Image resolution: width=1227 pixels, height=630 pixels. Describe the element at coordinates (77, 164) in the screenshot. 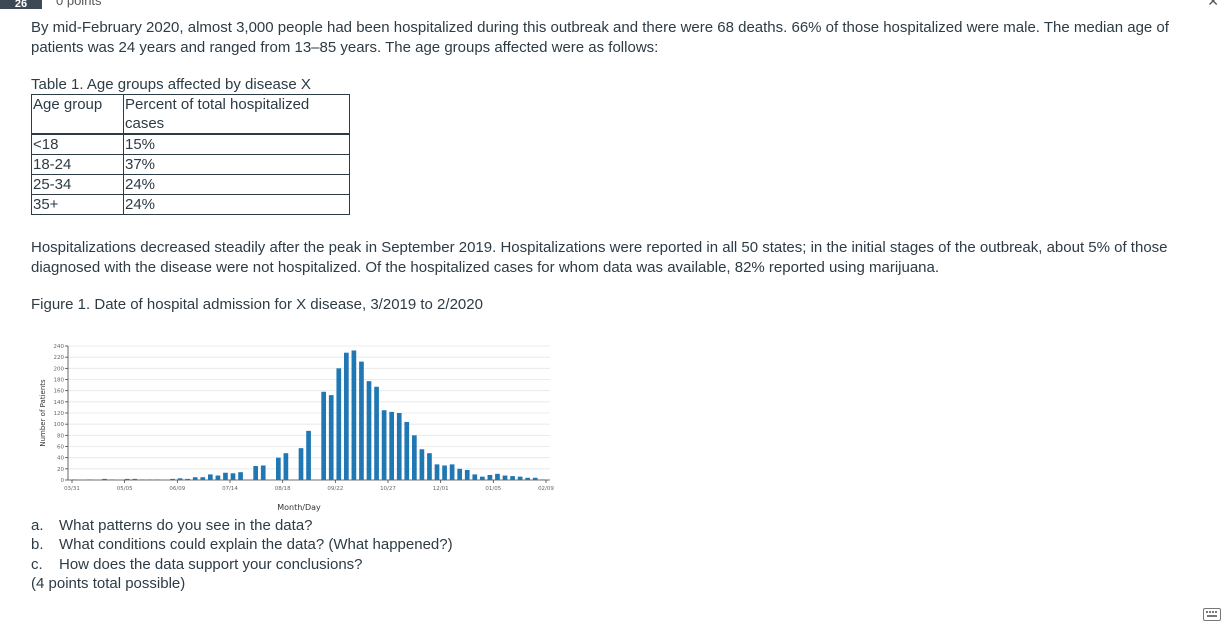

I see `table-cell-age: 18-24` at that location.